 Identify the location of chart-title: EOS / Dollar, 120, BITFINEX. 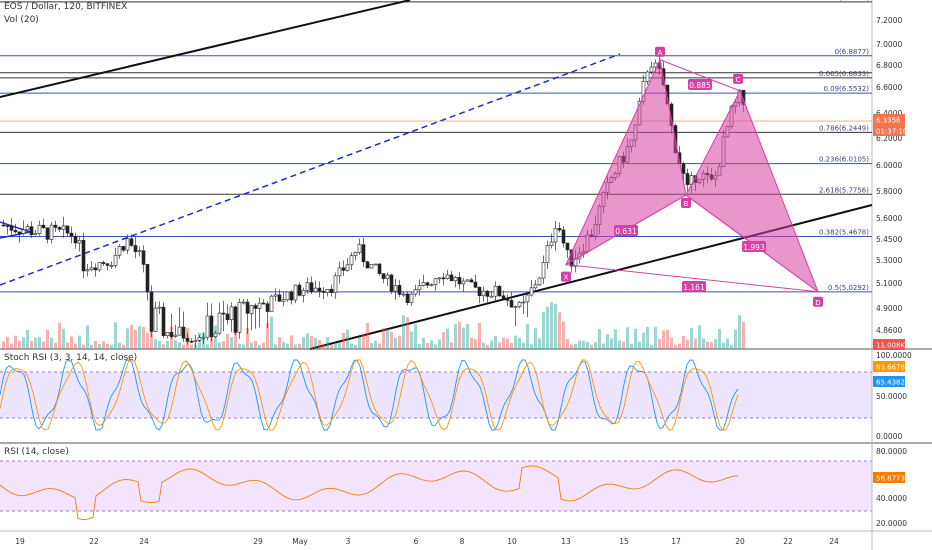
(66, 7).